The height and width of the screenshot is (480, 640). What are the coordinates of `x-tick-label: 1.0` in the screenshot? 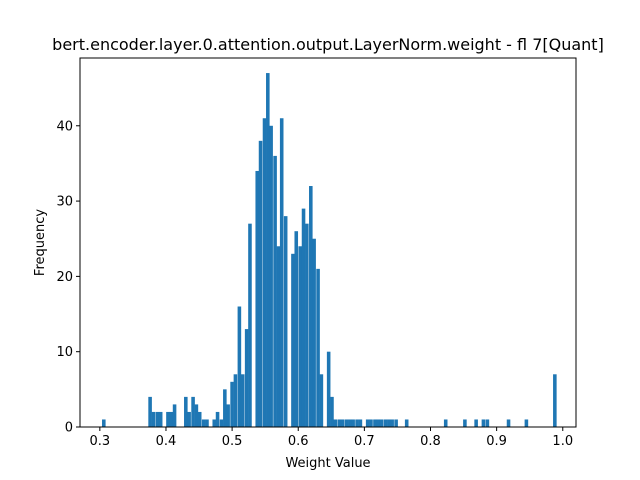 It's located at (562, 441).